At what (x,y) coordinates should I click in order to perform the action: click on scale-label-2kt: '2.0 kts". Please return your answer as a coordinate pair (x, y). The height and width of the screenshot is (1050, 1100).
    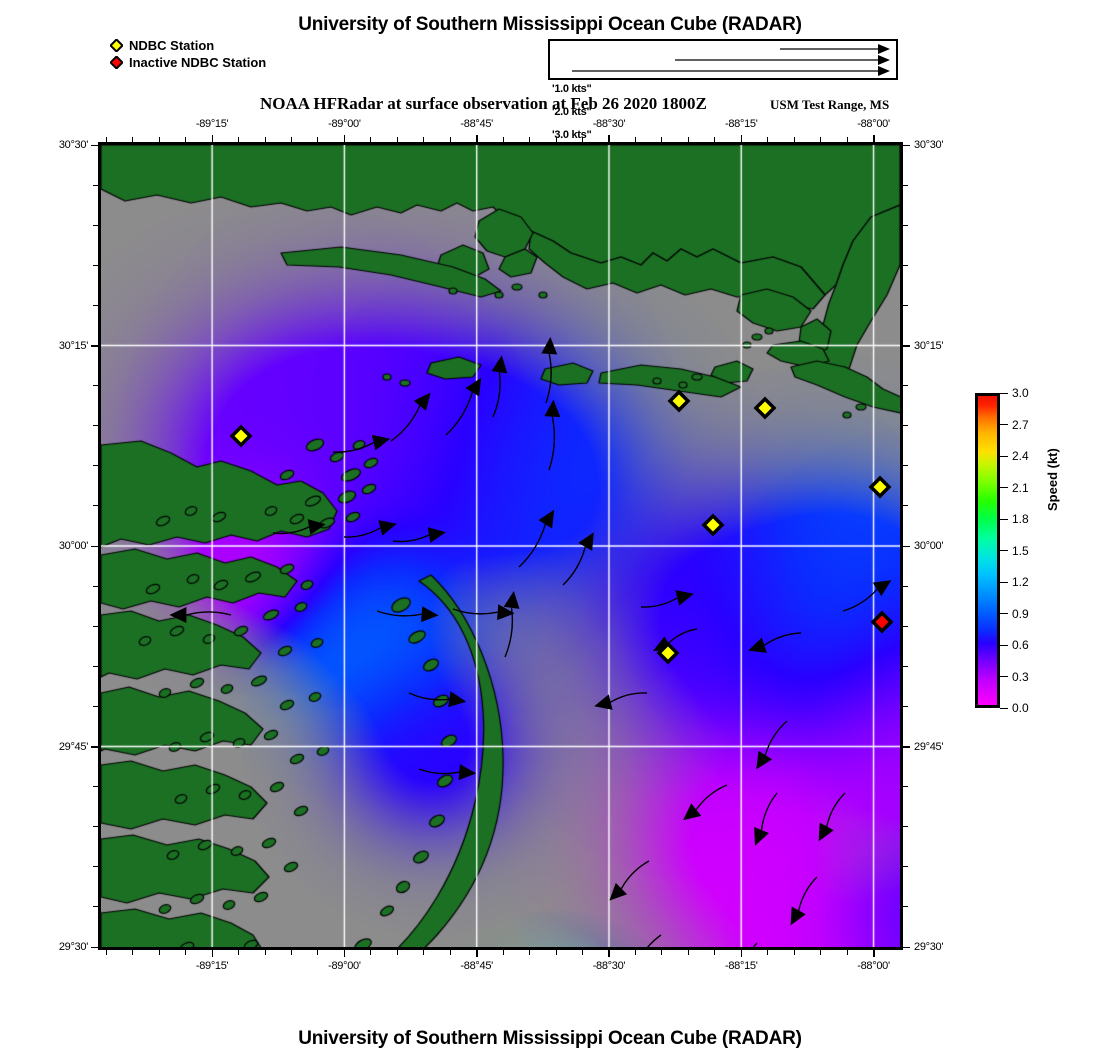
    Looking at the image, I should click on (572, 112).